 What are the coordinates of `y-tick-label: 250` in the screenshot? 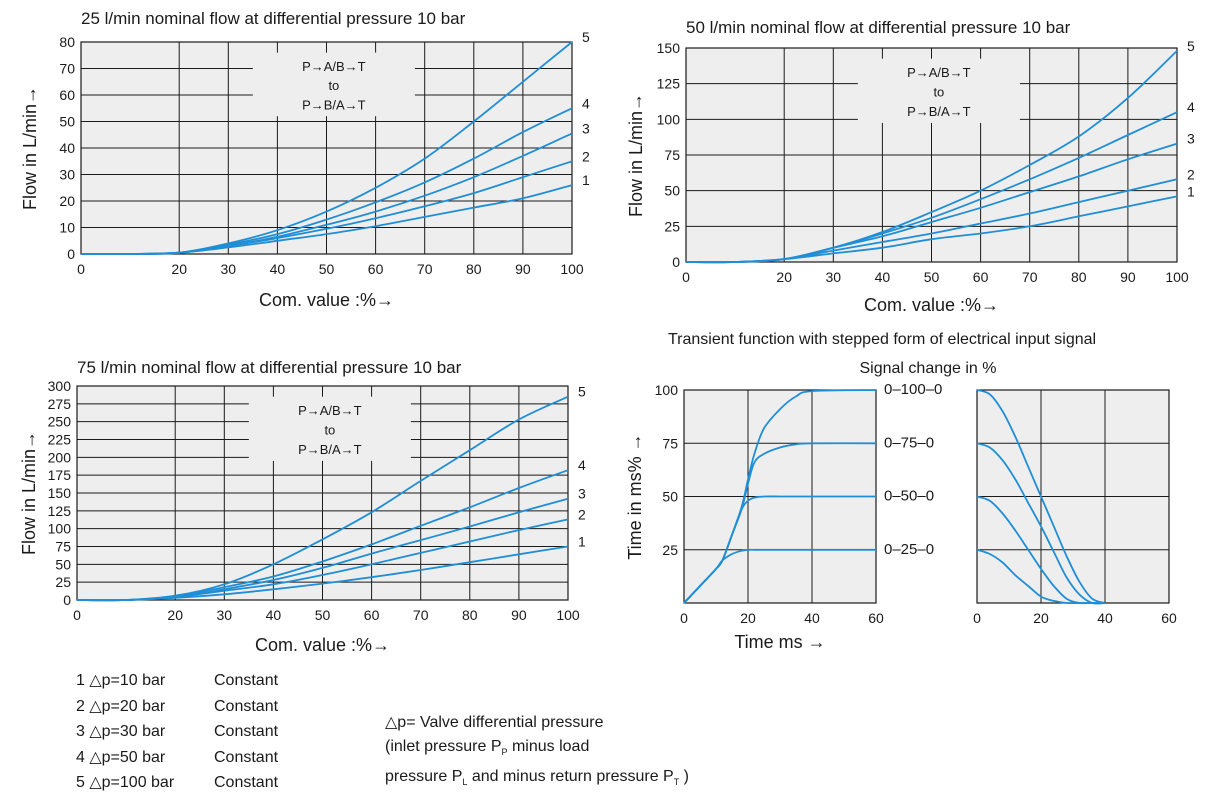 It's located at (60, 422).